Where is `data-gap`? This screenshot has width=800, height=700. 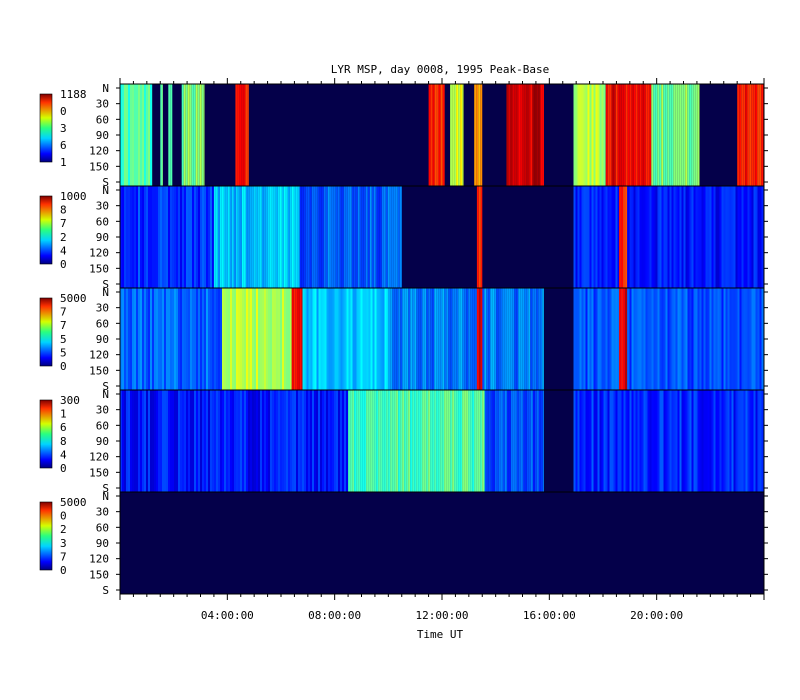 data-gap is located at coordinates (558, 543).